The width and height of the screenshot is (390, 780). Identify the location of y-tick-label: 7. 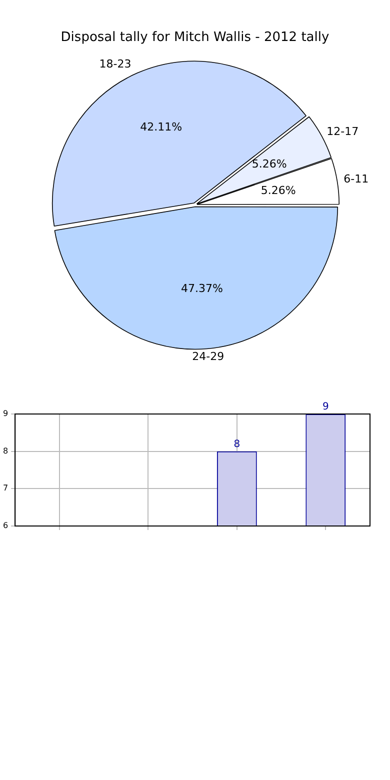
(5, 488).